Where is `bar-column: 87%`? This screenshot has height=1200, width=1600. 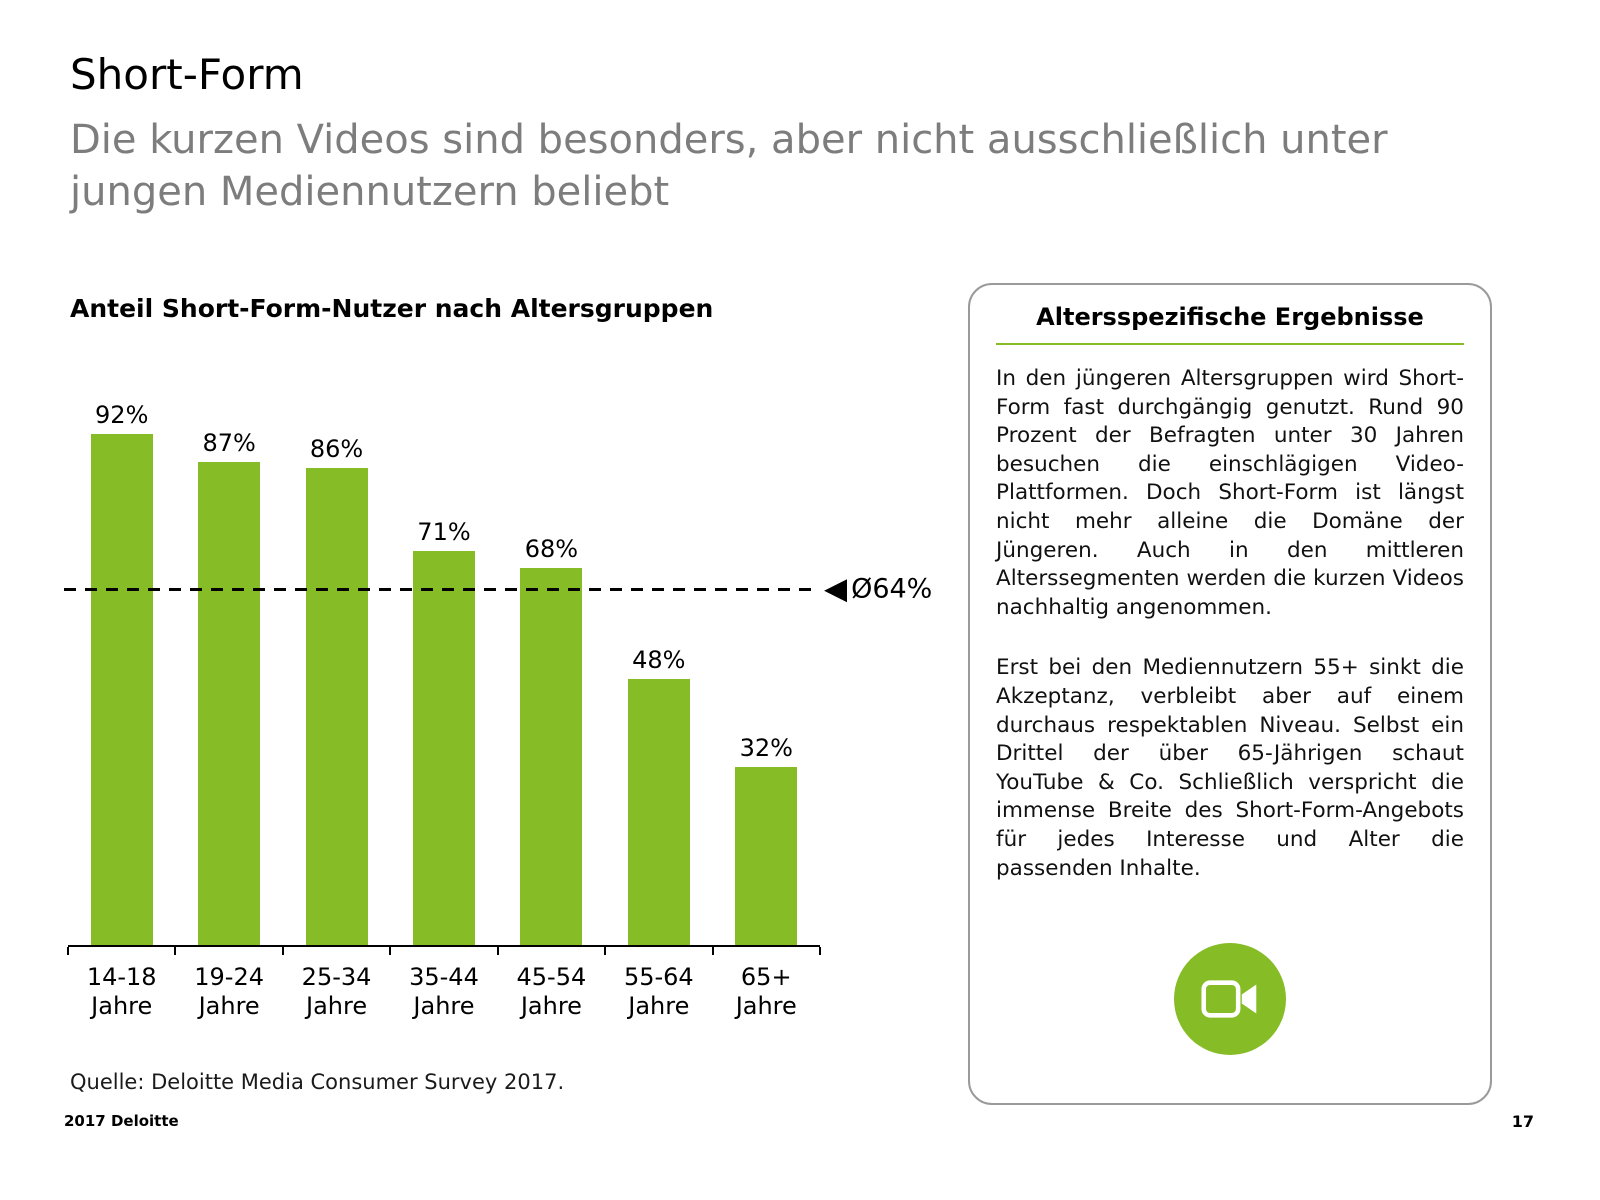
bar-column: 87% is located at coordinates (228, 667).